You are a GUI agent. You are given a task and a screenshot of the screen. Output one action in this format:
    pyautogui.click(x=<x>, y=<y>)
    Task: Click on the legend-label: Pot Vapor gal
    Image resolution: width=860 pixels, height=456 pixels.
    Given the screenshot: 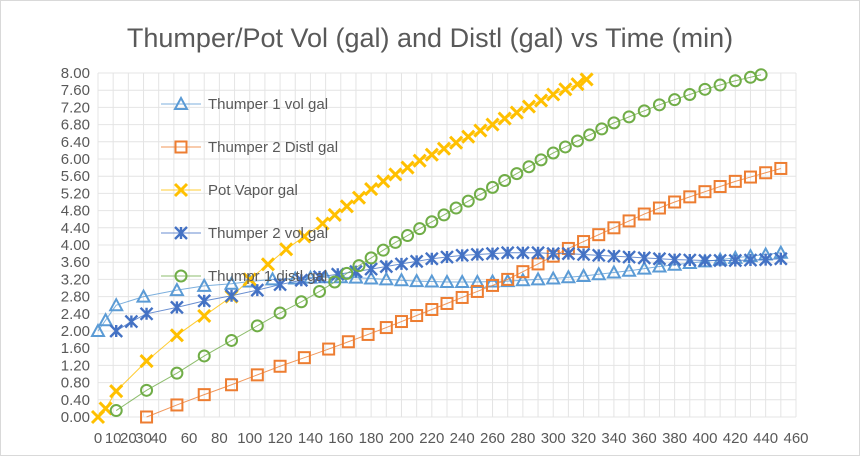 What is the action you would take?
    pyautogui.click(x=253, y=190)
    